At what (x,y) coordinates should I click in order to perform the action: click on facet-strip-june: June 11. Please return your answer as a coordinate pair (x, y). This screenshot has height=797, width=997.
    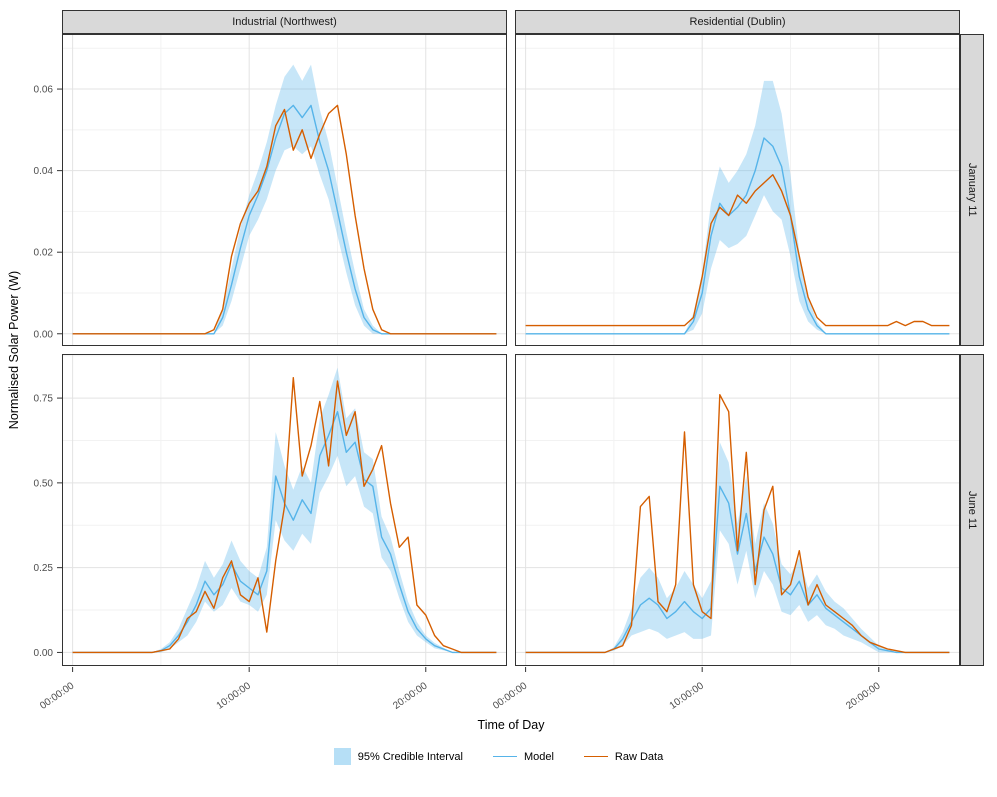
    Looking at the image, I should click on (972, 510).